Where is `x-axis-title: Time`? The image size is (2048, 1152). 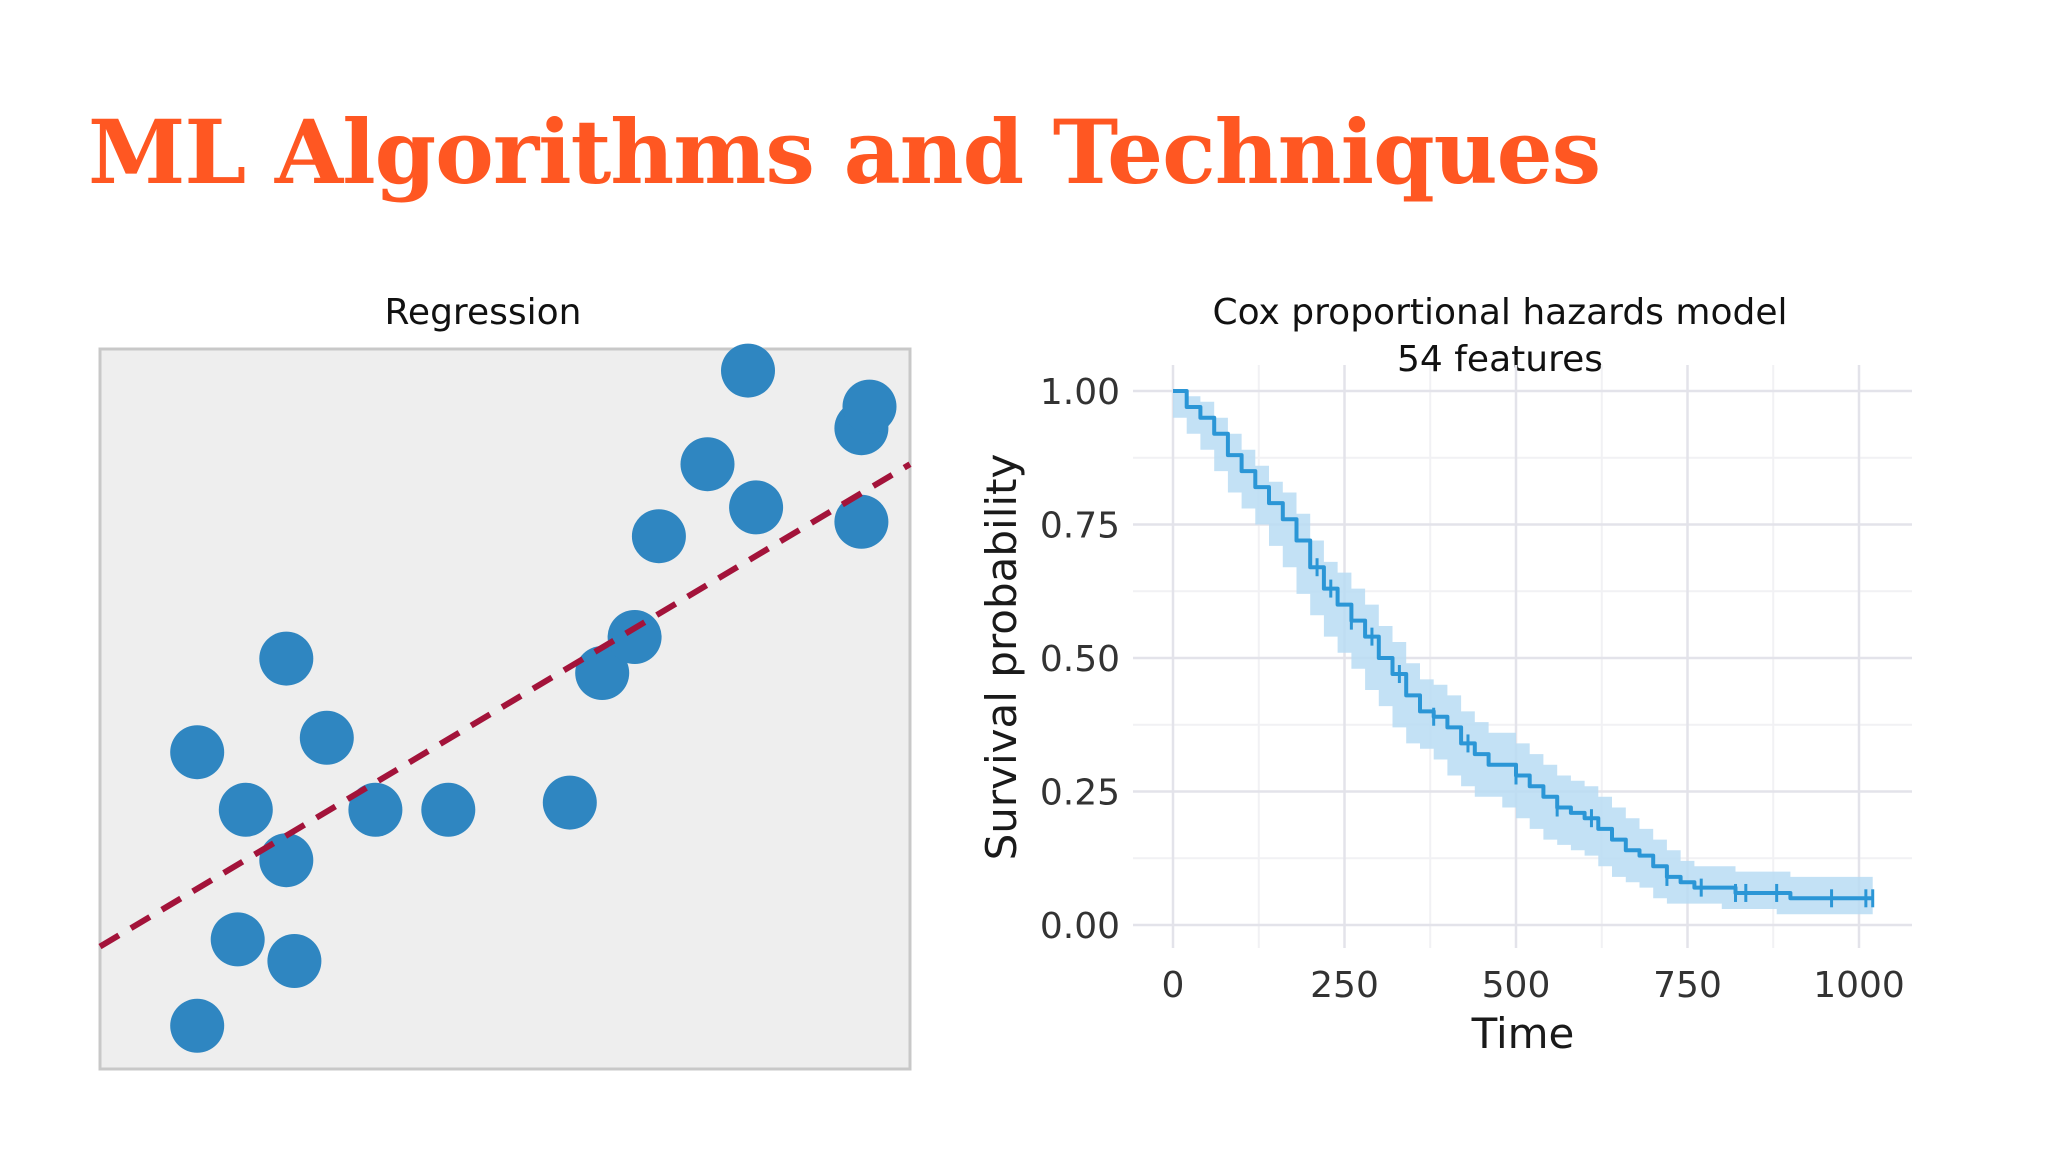 x-axis-title: Time is located at coordinates (1523, 1033).